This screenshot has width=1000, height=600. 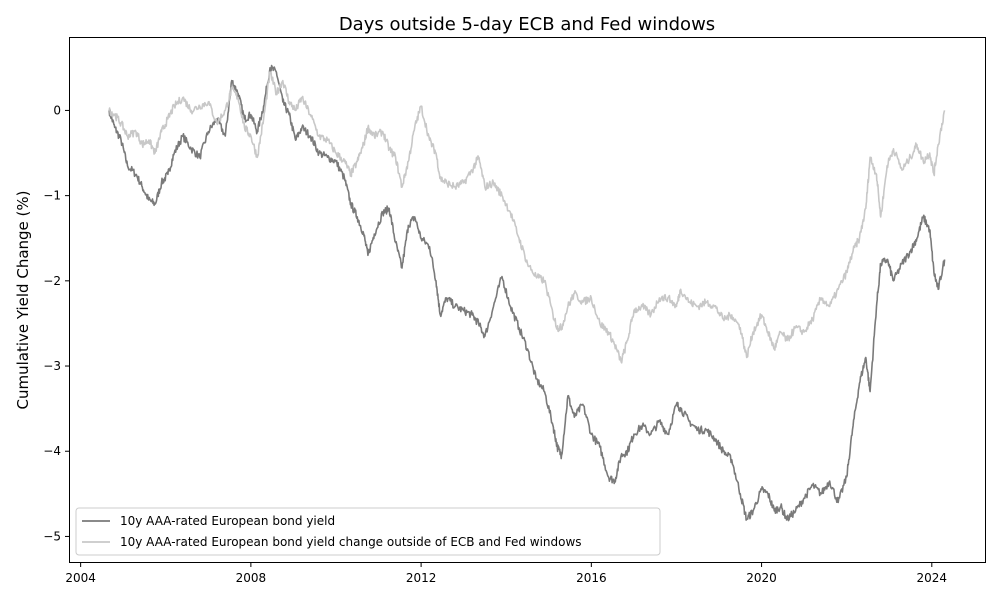 I want to click on chart-title: Days outside 5-day ECB and Fed windows, so click(x=527, y=24).